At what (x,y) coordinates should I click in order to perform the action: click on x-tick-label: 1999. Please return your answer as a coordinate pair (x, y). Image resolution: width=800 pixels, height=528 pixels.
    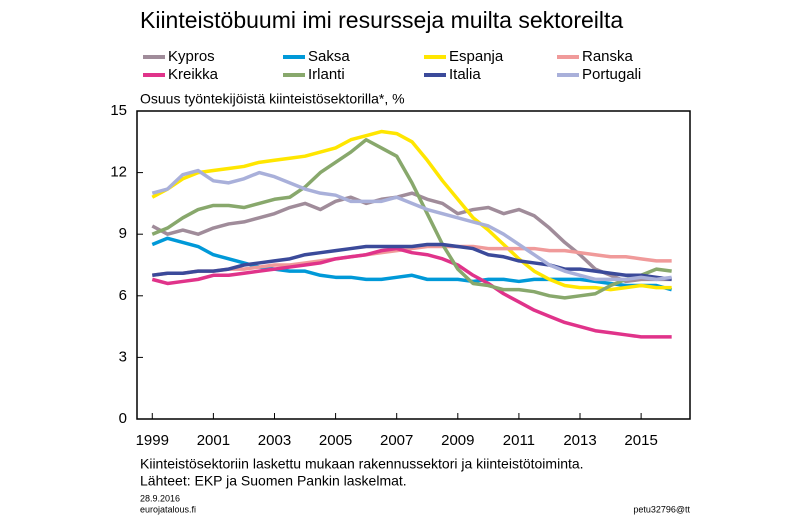
    Looking at the image, I should click on (152, 440).